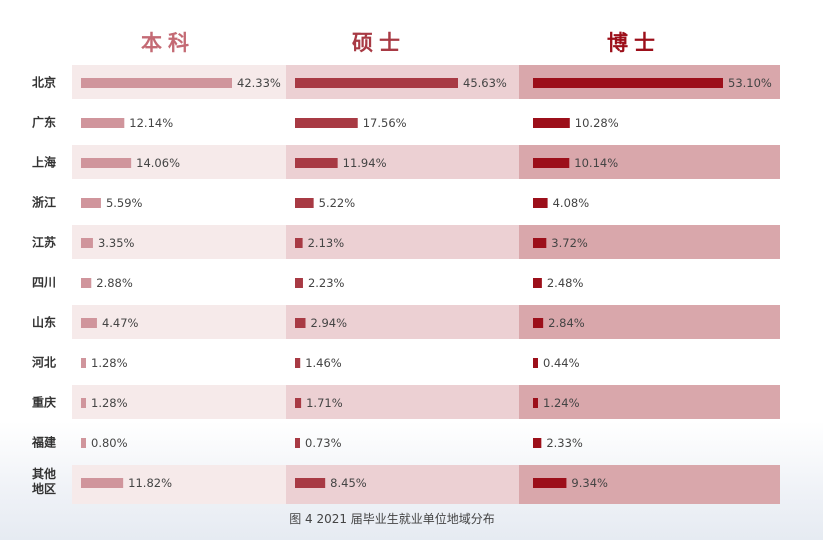 Image resolution: width=823 pixels, height=540 pixels. What do you see at coordinates (485, 83) in the screenshot?
I see `value-label-1-0: 45.63%` at bounding box center [485, 83].